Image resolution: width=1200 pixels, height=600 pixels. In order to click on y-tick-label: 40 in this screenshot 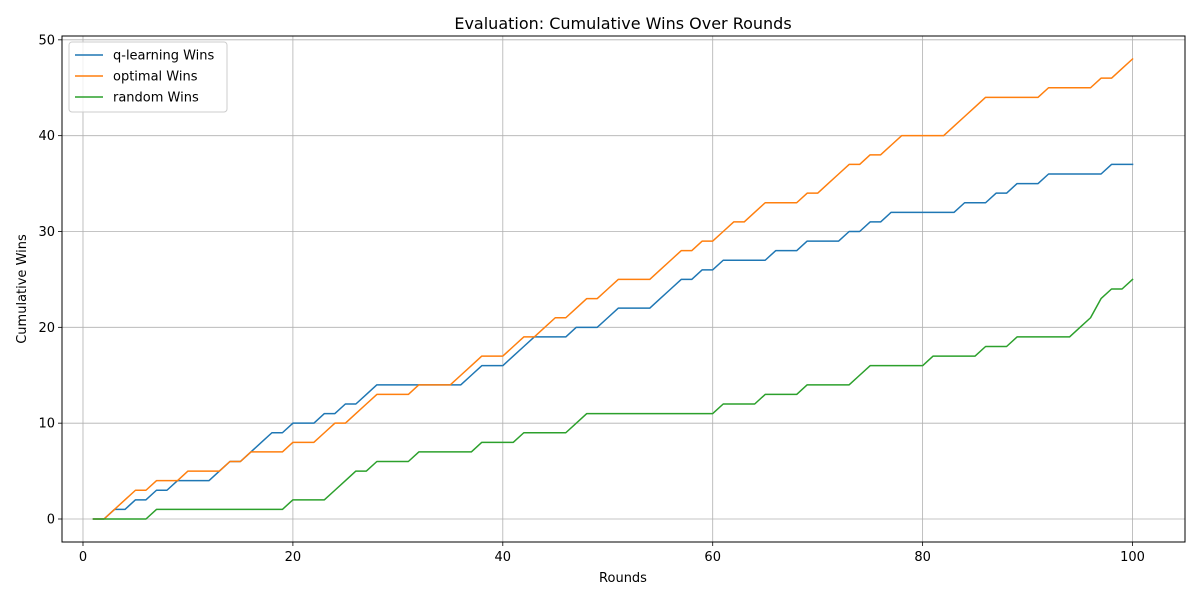, I will do `click(46, 136)`.